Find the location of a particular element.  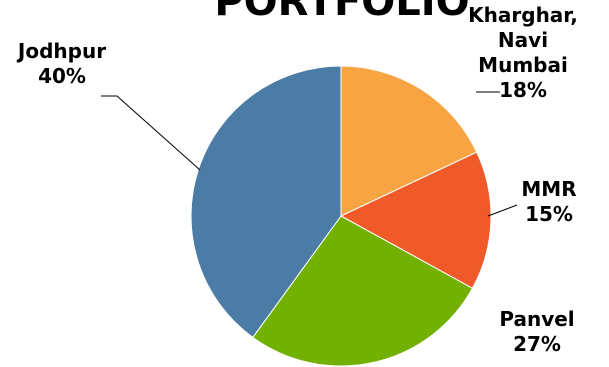

data-label: Kharghar, Navi Mumbai 18% is located at coordinates (523, 52).